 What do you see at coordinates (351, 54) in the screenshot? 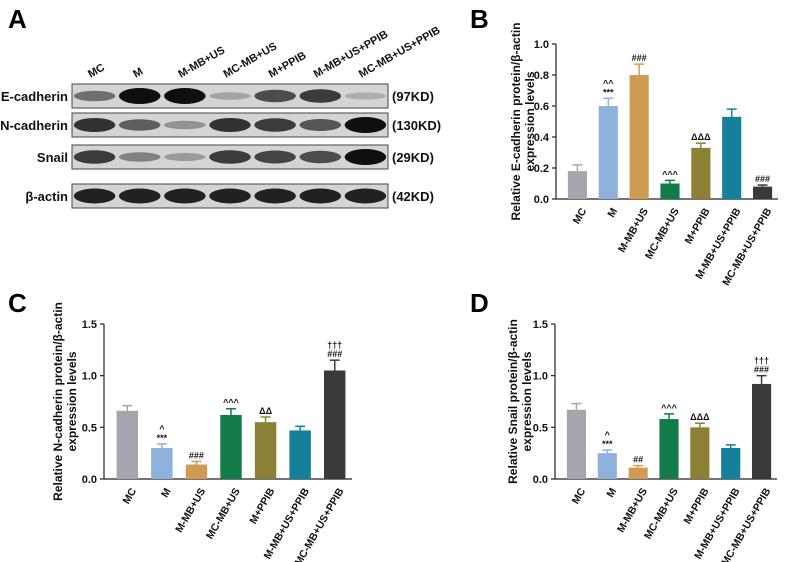
I see `blot-lane-label: M-MB+US+PPIB` at bounding box center [351, 54].